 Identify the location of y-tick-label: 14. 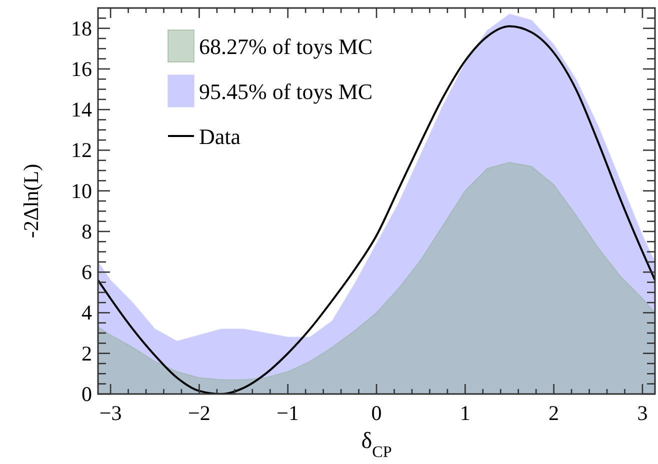
(81, 110).